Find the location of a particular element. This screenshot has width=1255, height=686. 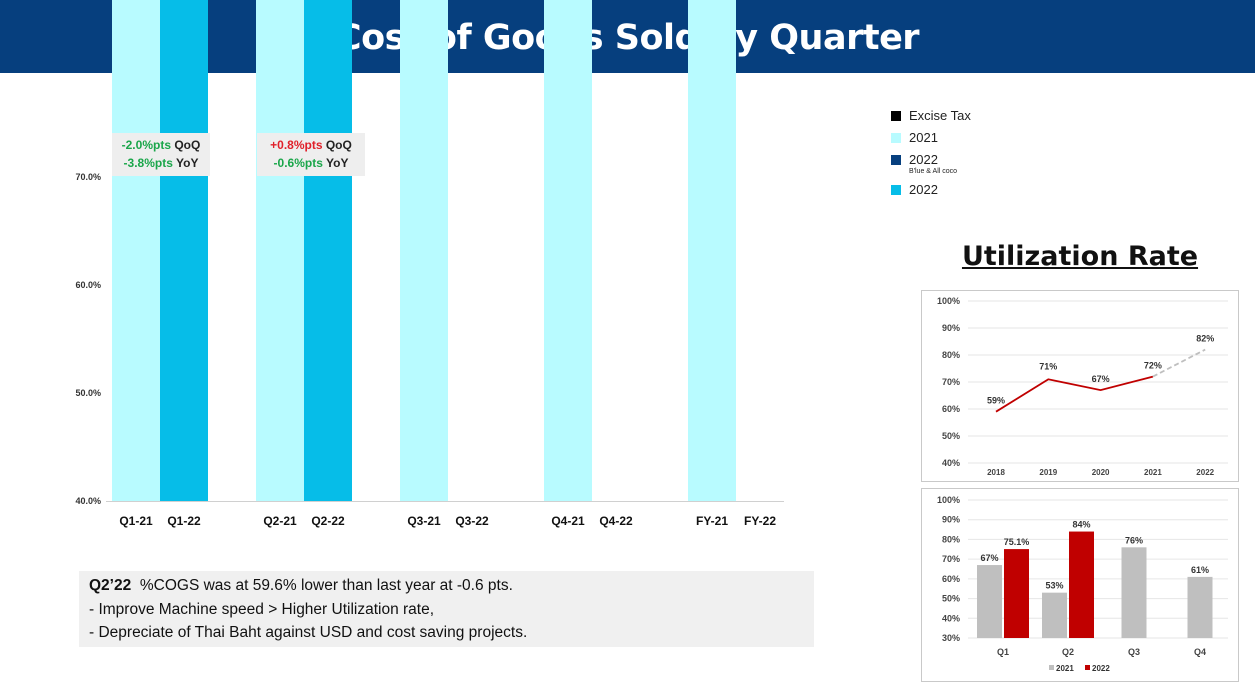

q2-yoy-label: YoY is located at coordinates (337, 163).